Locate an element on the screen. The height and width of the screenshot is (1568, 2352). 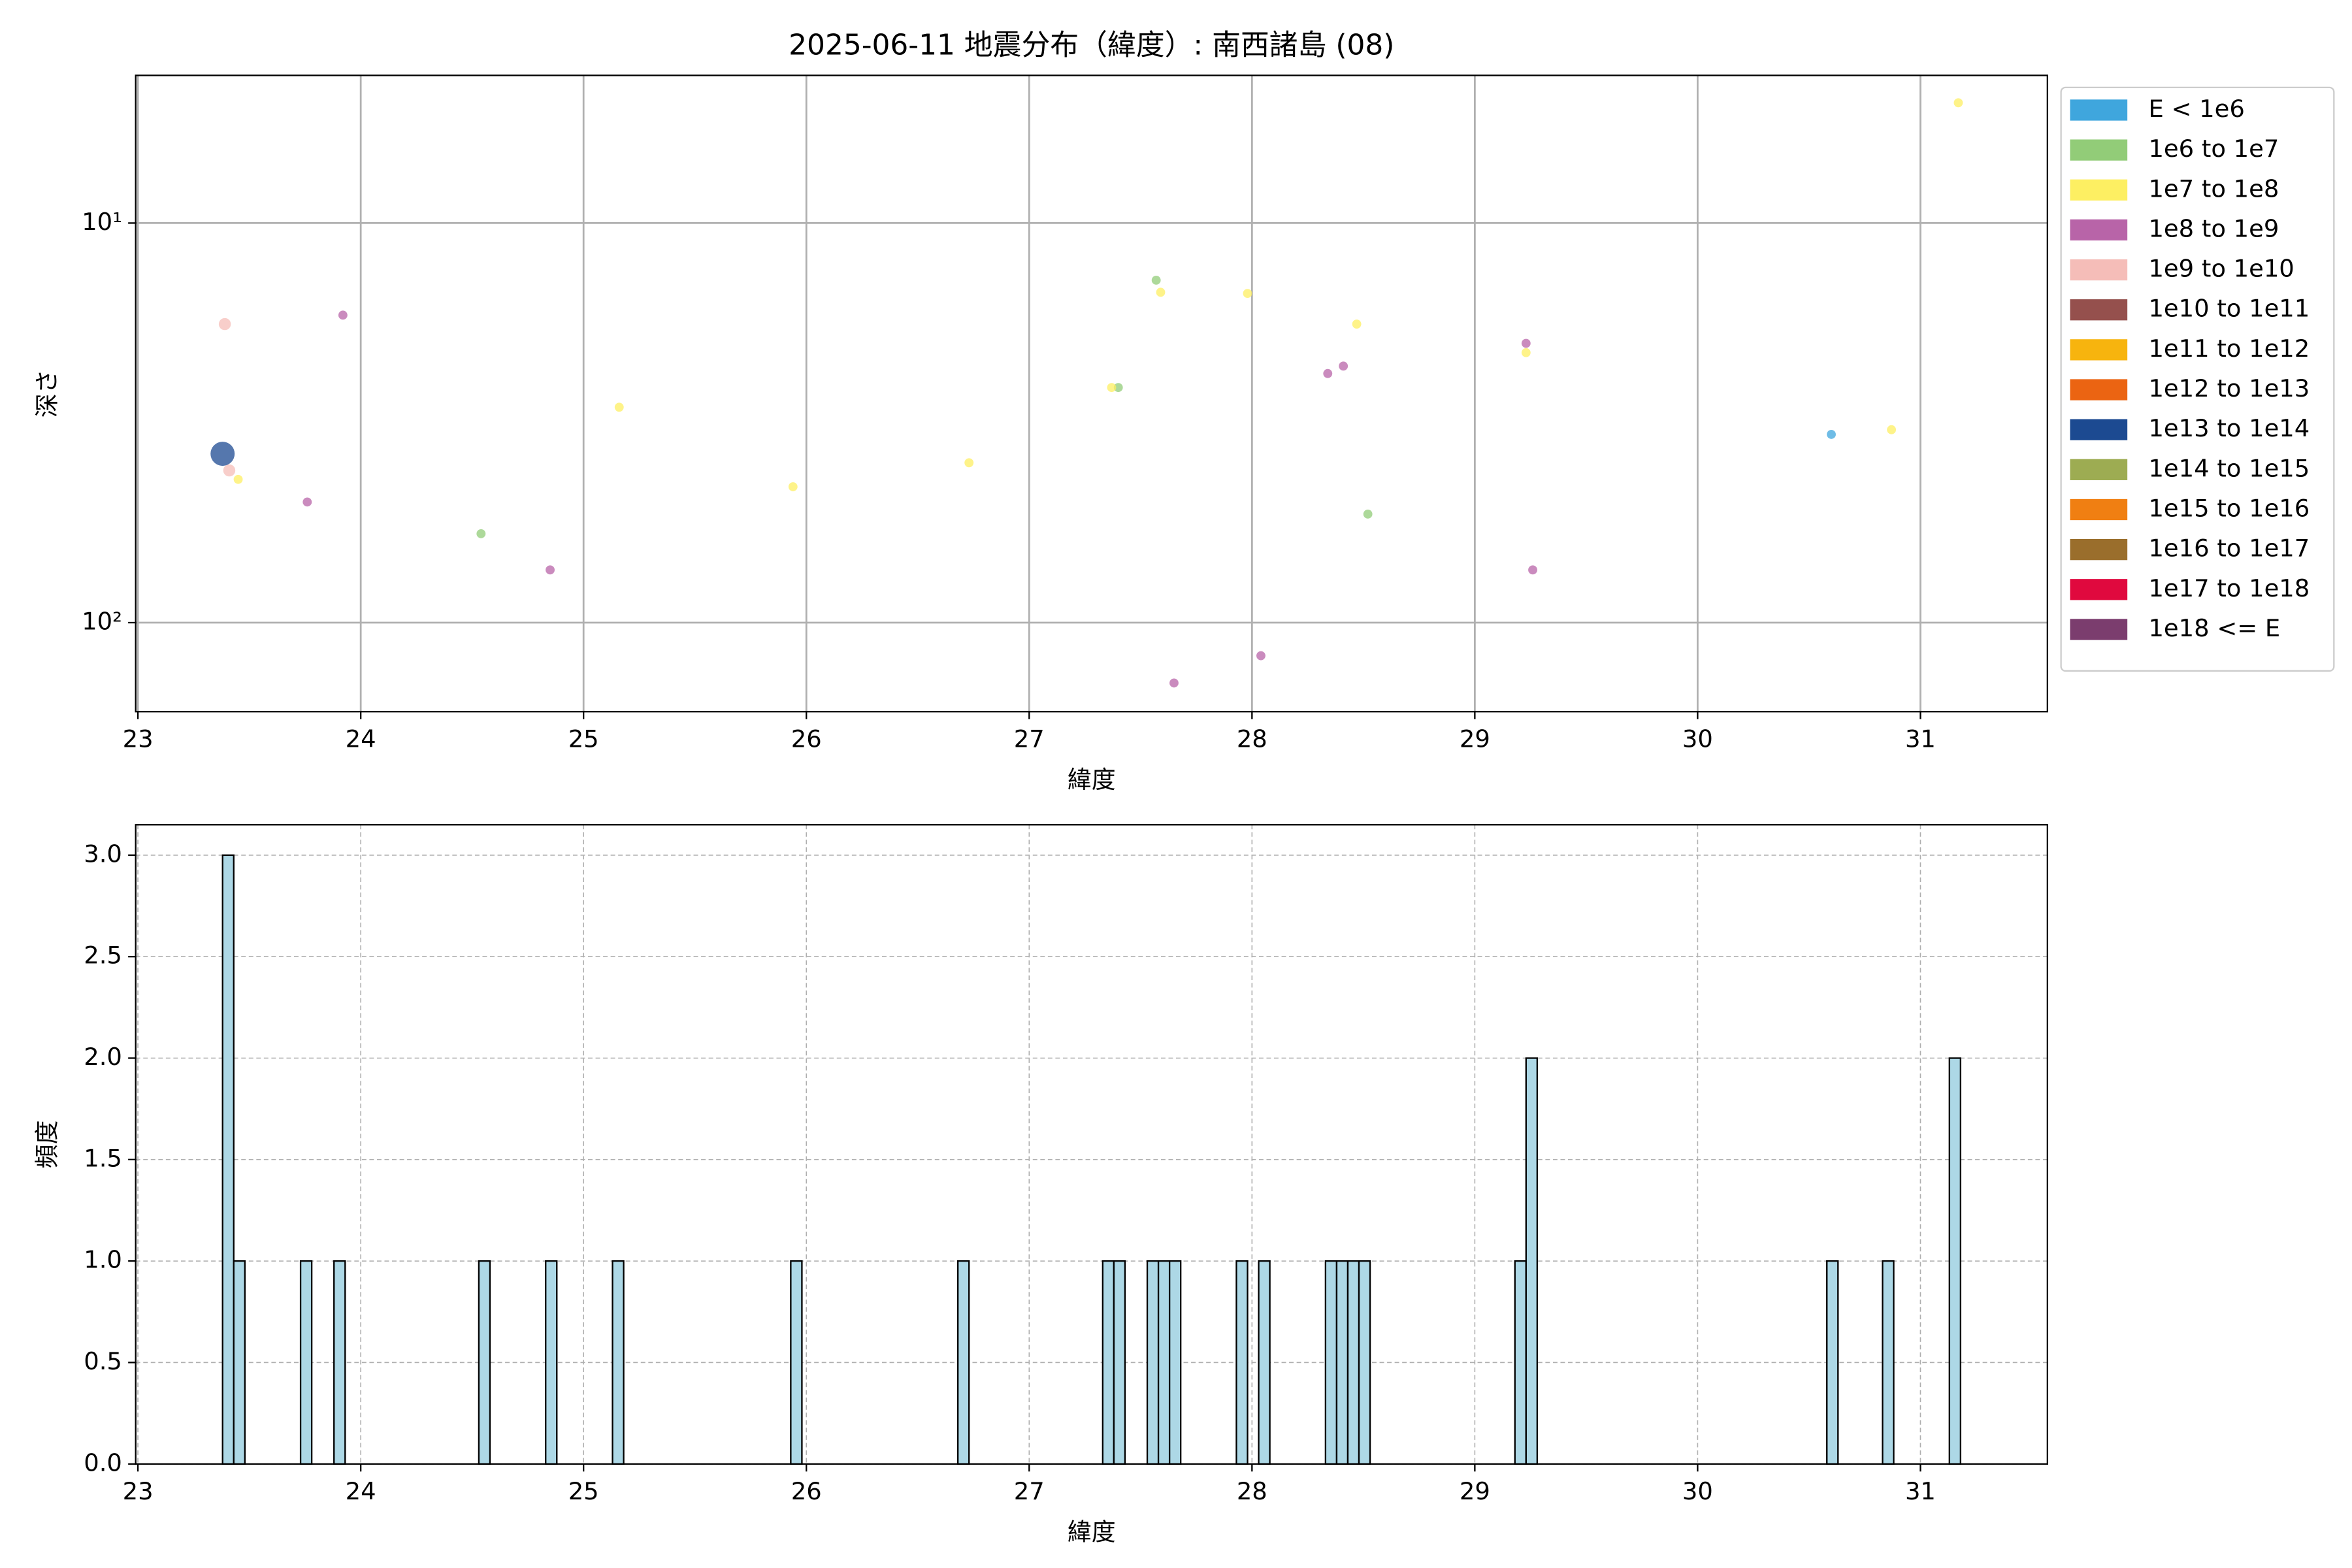
y-axis-label: 頻度 is located at coordinates (47, 1144).